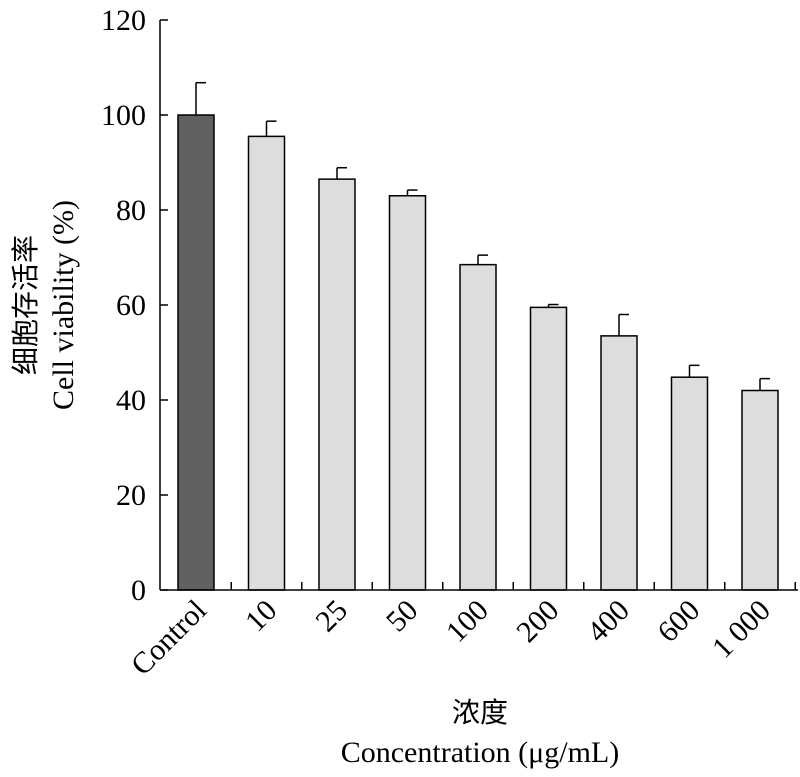 The height and width of the screenshot is (777, 800). I want to click on x-tick-label: 200, so click(537, 621).